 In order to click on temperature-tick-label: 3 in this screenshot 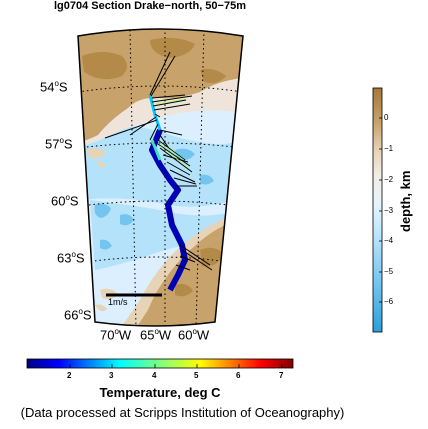, I will do `click(111, 375)`.